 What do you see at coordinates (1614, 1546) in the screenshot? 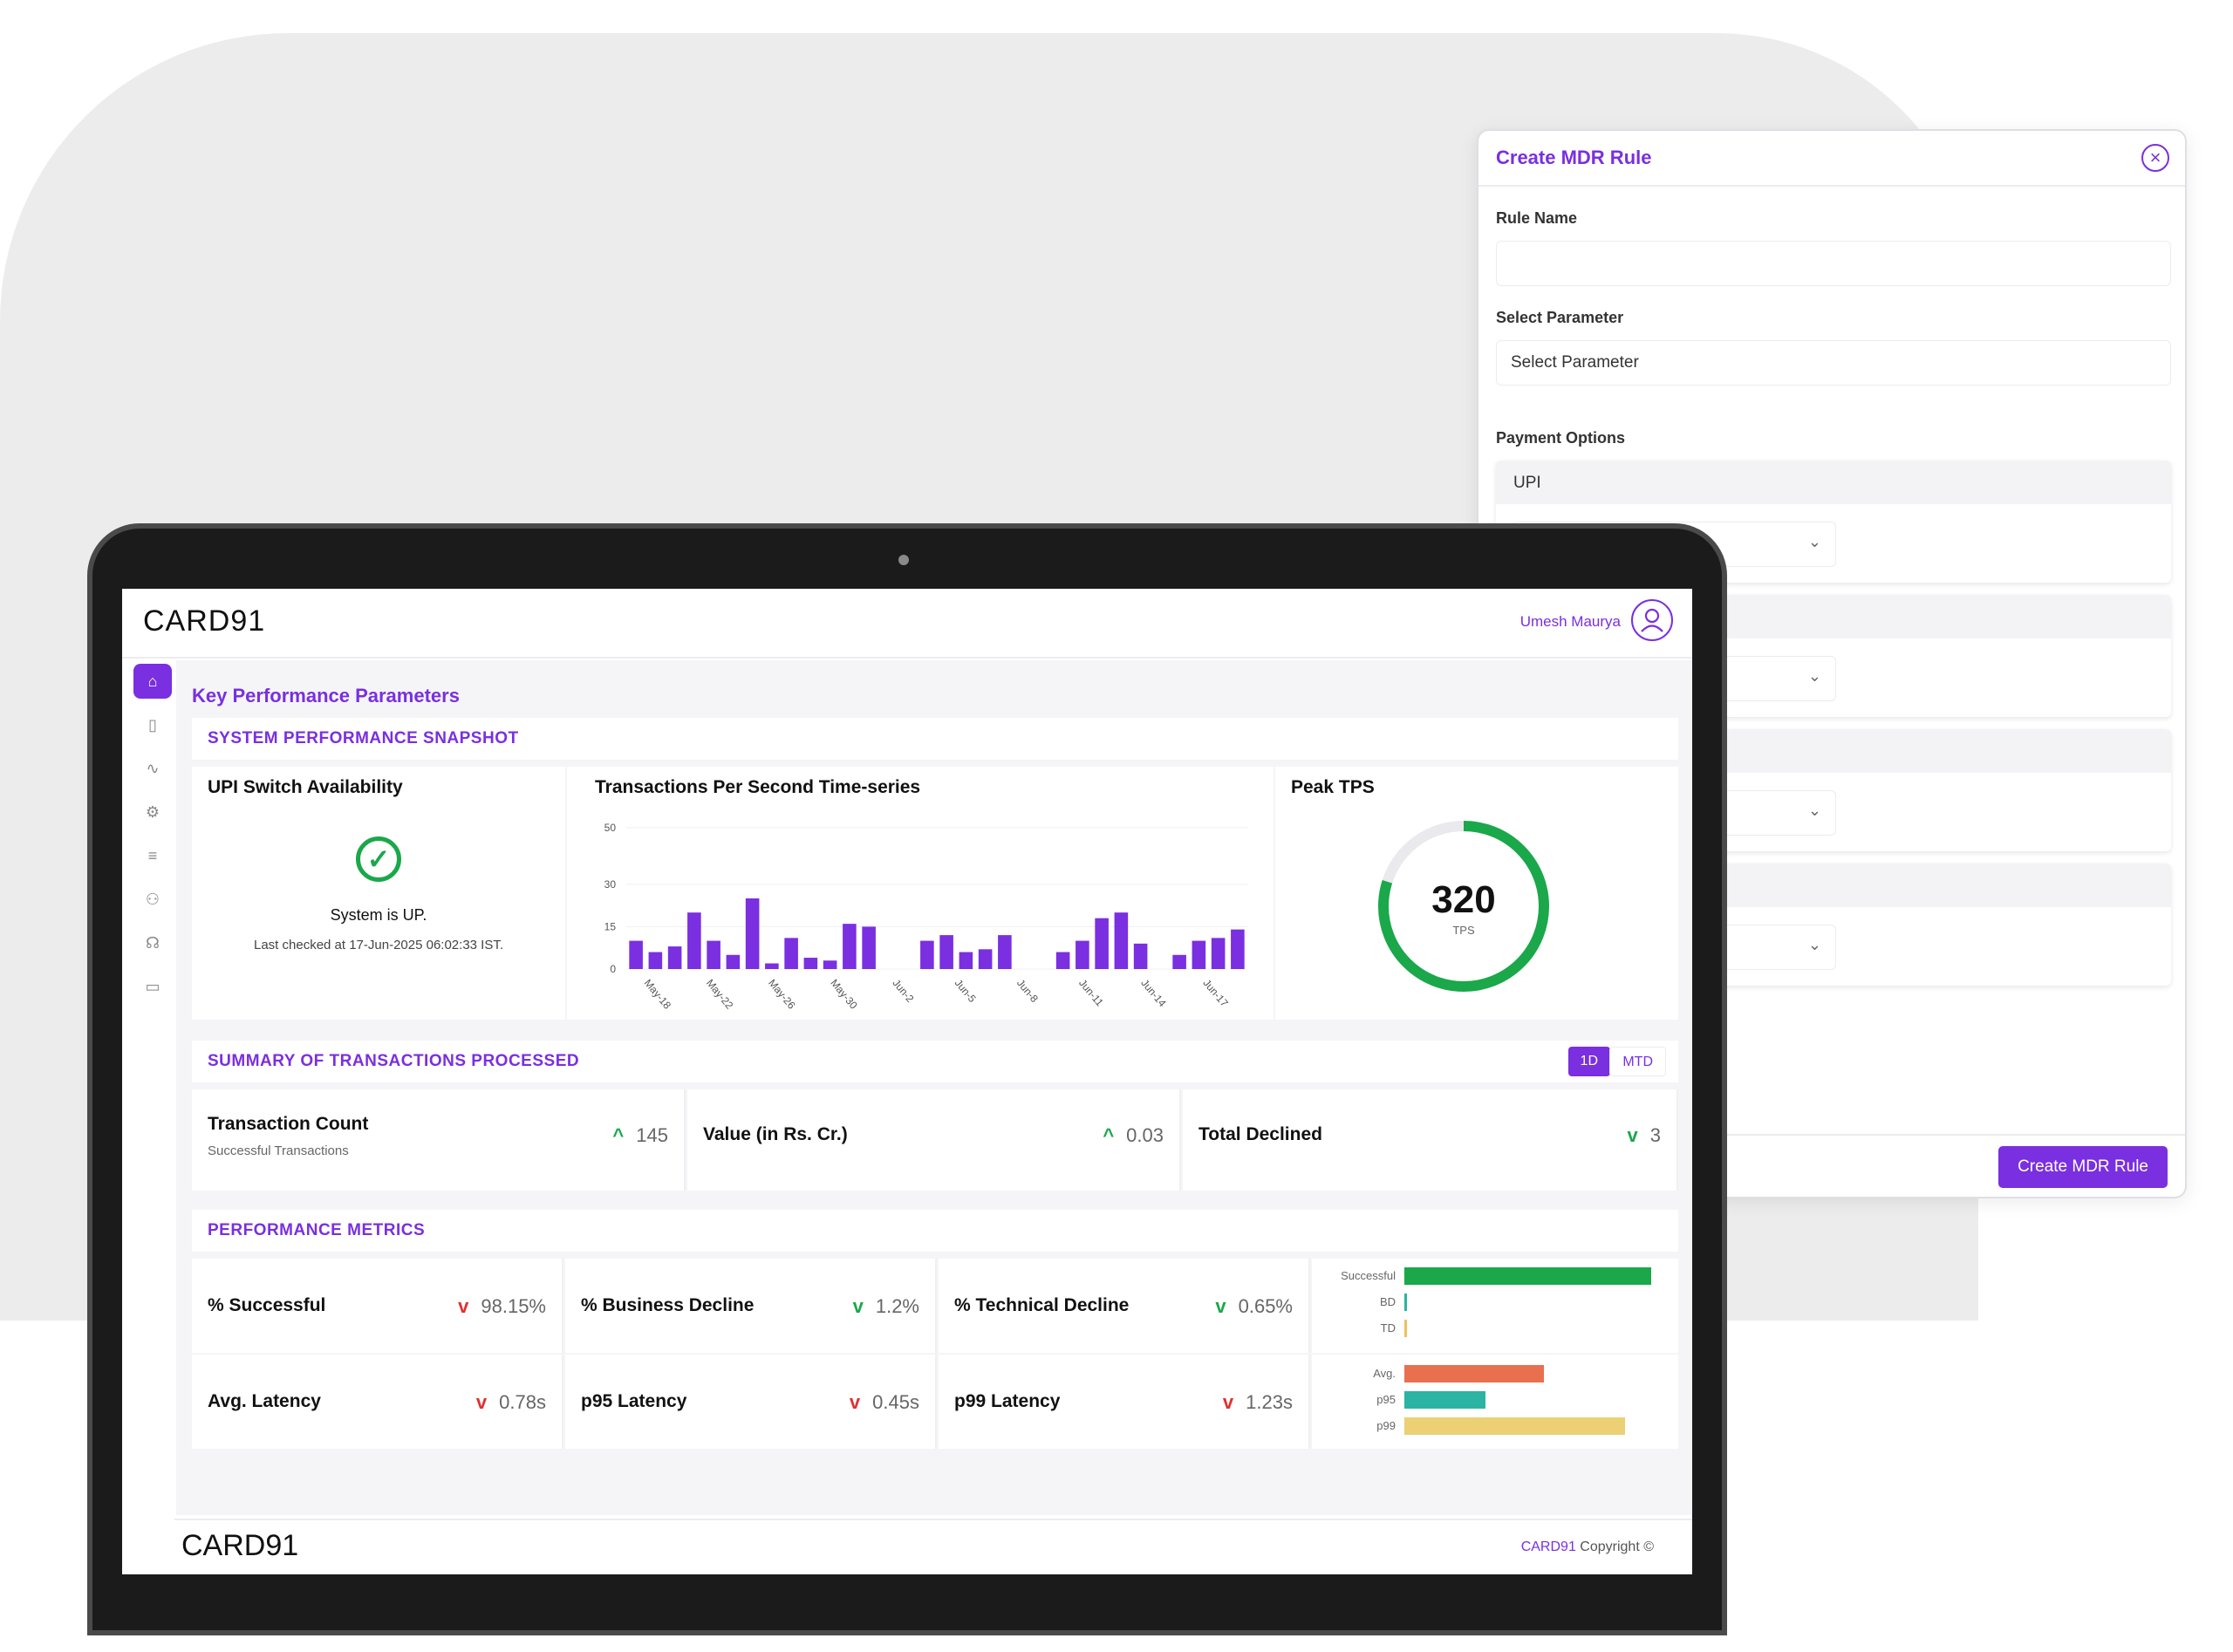
I see `footer-copy-text: Copyright ©` at bounding box center [1614, 1546].